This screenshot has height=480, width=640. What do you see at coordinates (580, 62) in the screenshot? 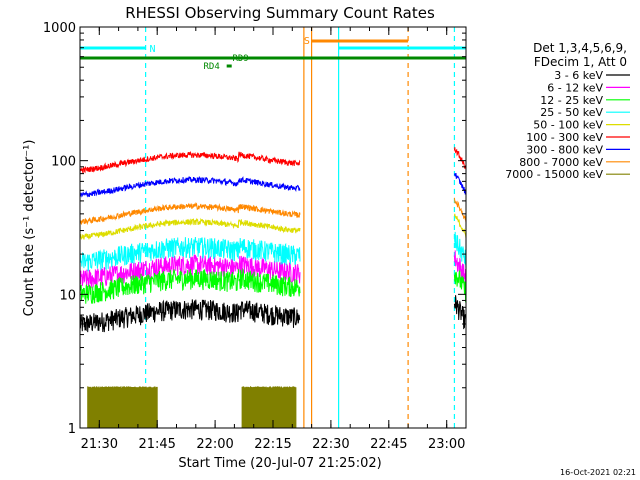
I see `legend-header-line-2: FDecim 1, Att 0` at bounding box center [580, 62].